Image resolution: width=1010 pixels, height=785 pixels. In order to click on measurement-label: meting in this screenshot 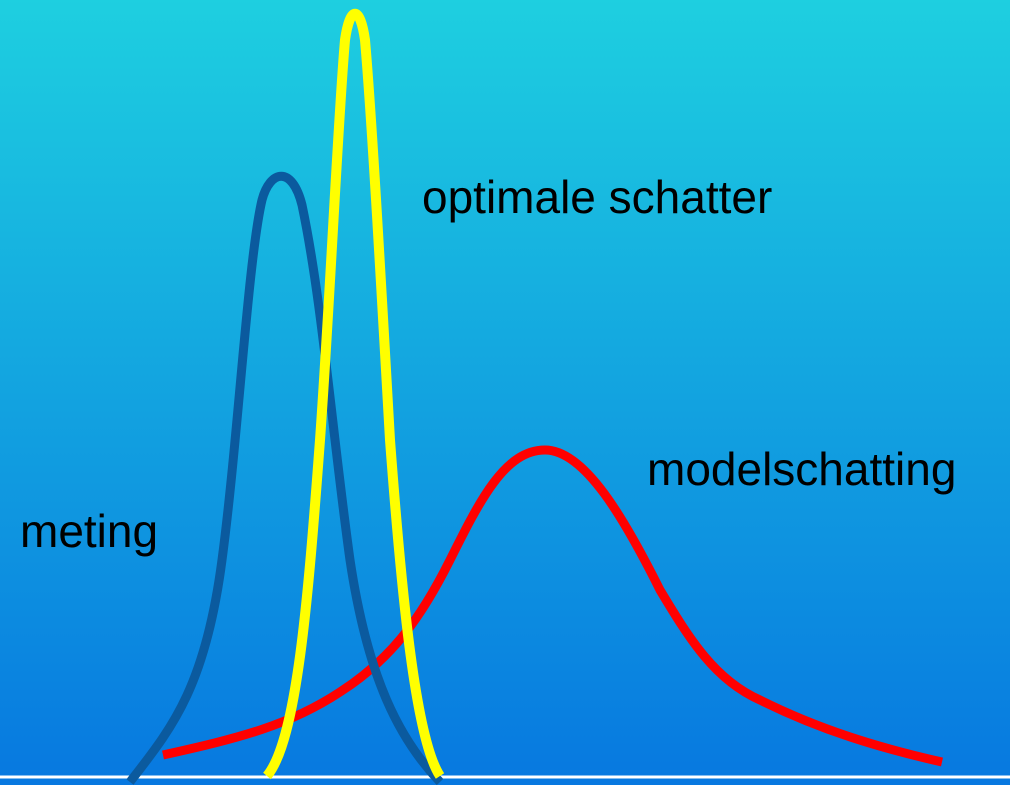, I will do `click(89, 531)`.